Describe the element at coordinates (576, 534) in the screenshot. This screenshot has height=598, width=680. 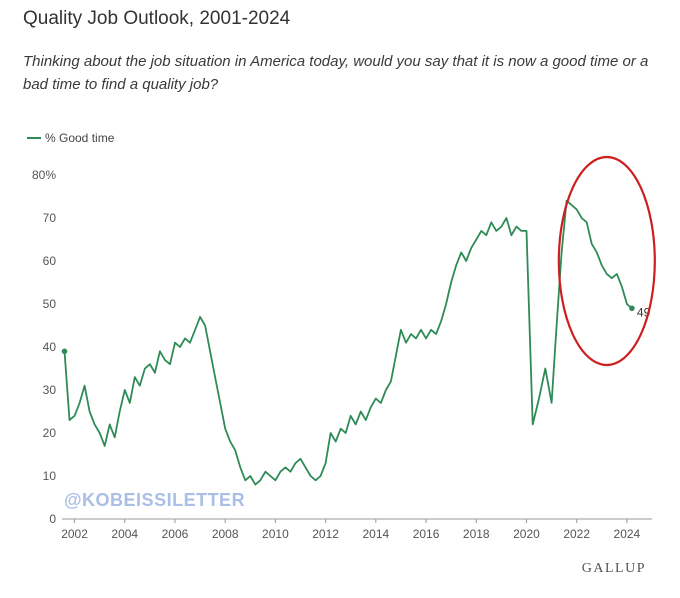
I see `x-tick-label: 2022` at that location.